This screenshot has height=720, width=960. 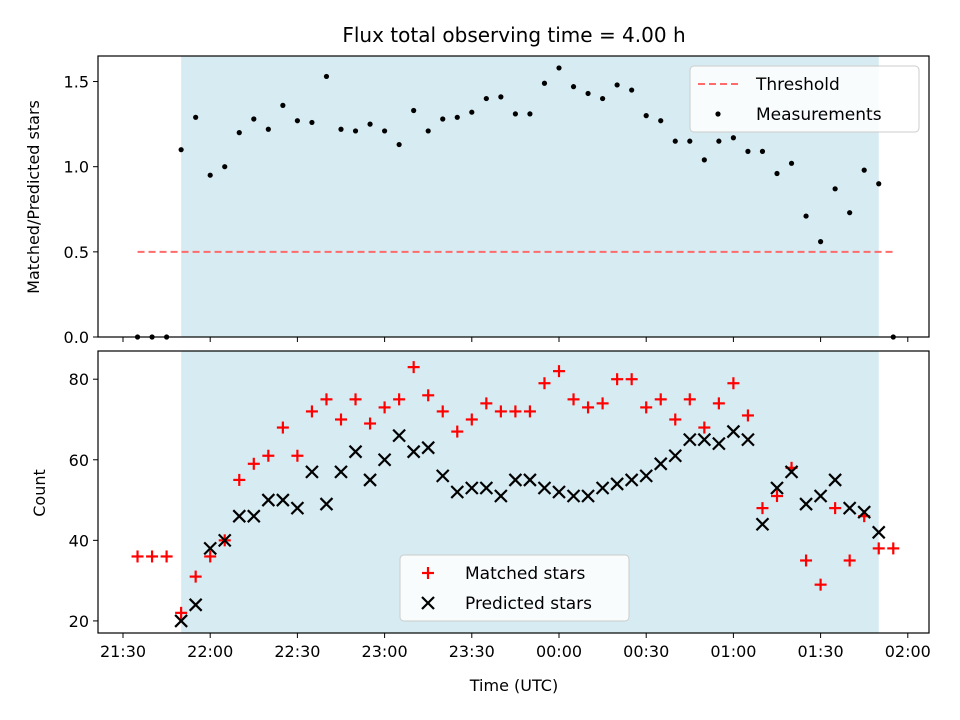 I want to click on x-tick-label: 22:30, so click(x=297, y=651).